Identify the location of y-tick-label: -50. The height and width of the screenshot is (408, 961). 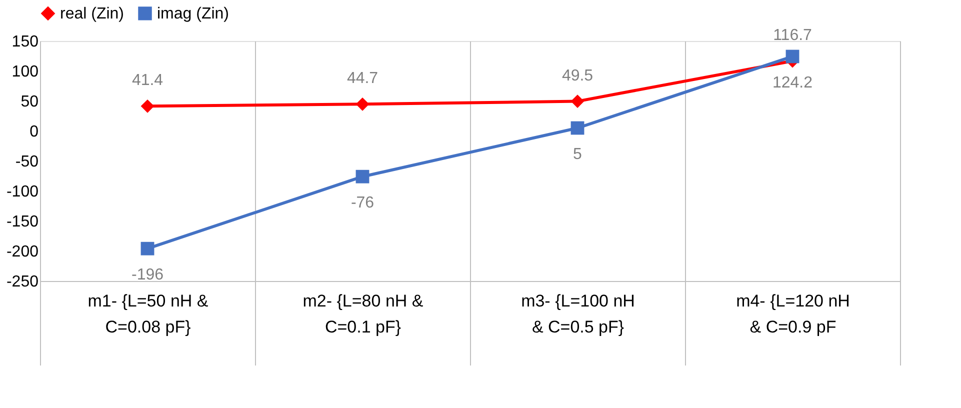
(27, 162).